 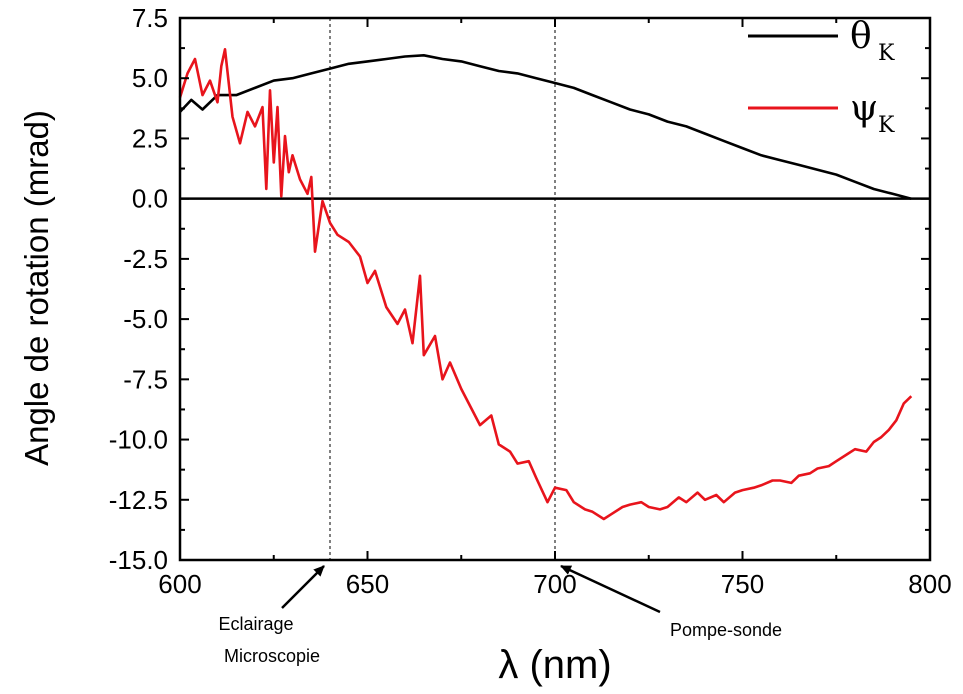 I want to click on x-axis-title: λ (nm), so click(x=554, y=665).